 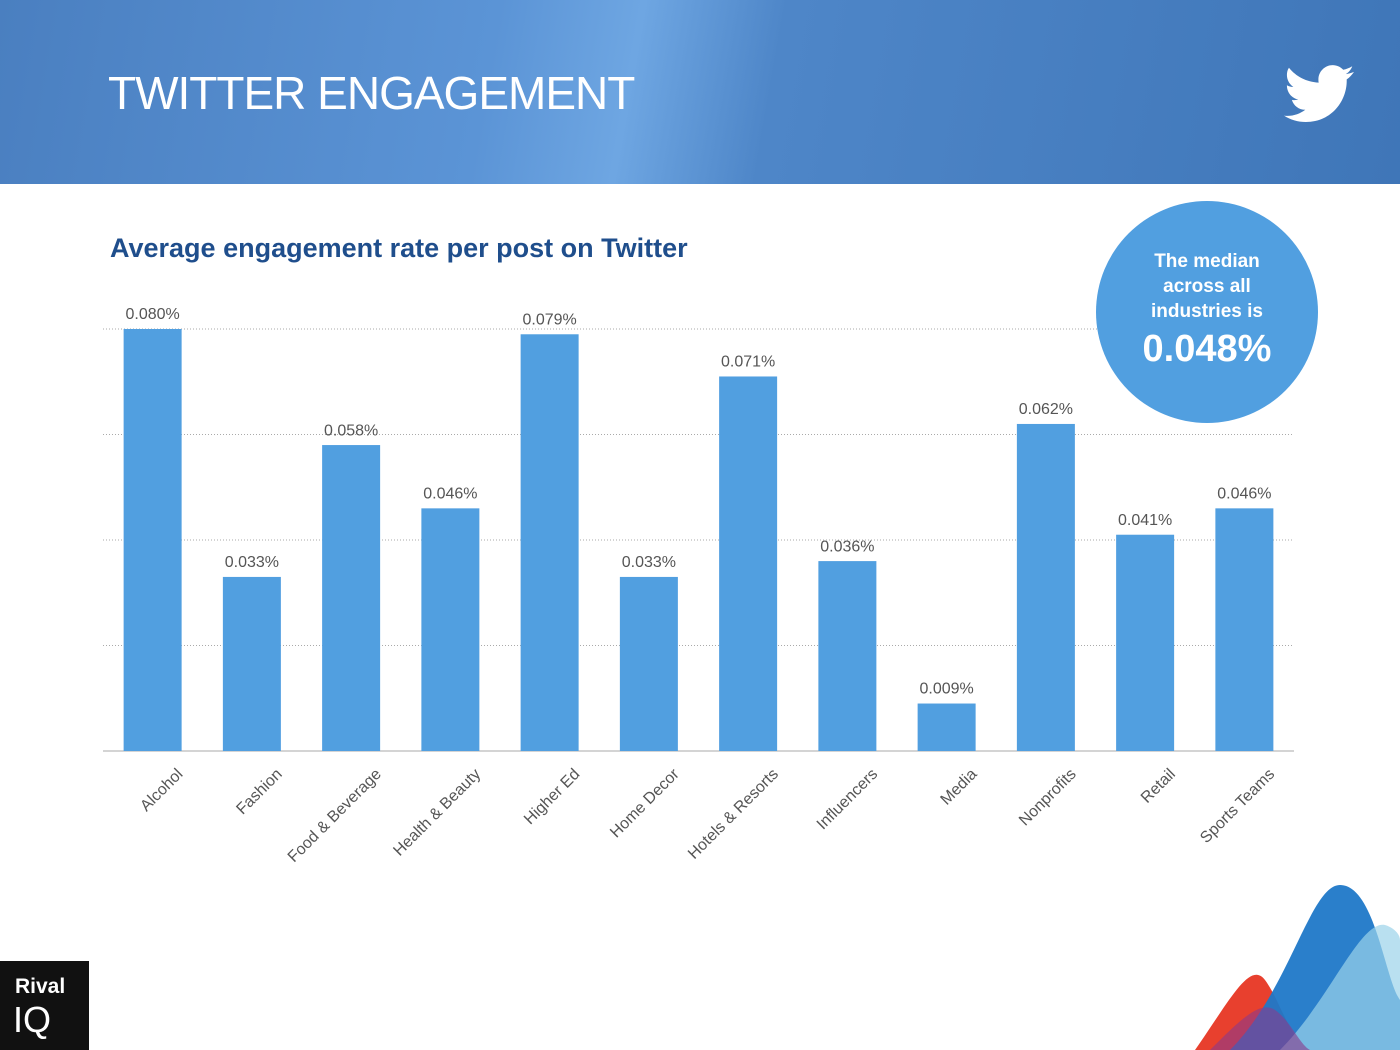 What do you see at coordinates (847, 546) in the screenshot?
I see `value-label: 0.036%` at bounding box center [847, 546].